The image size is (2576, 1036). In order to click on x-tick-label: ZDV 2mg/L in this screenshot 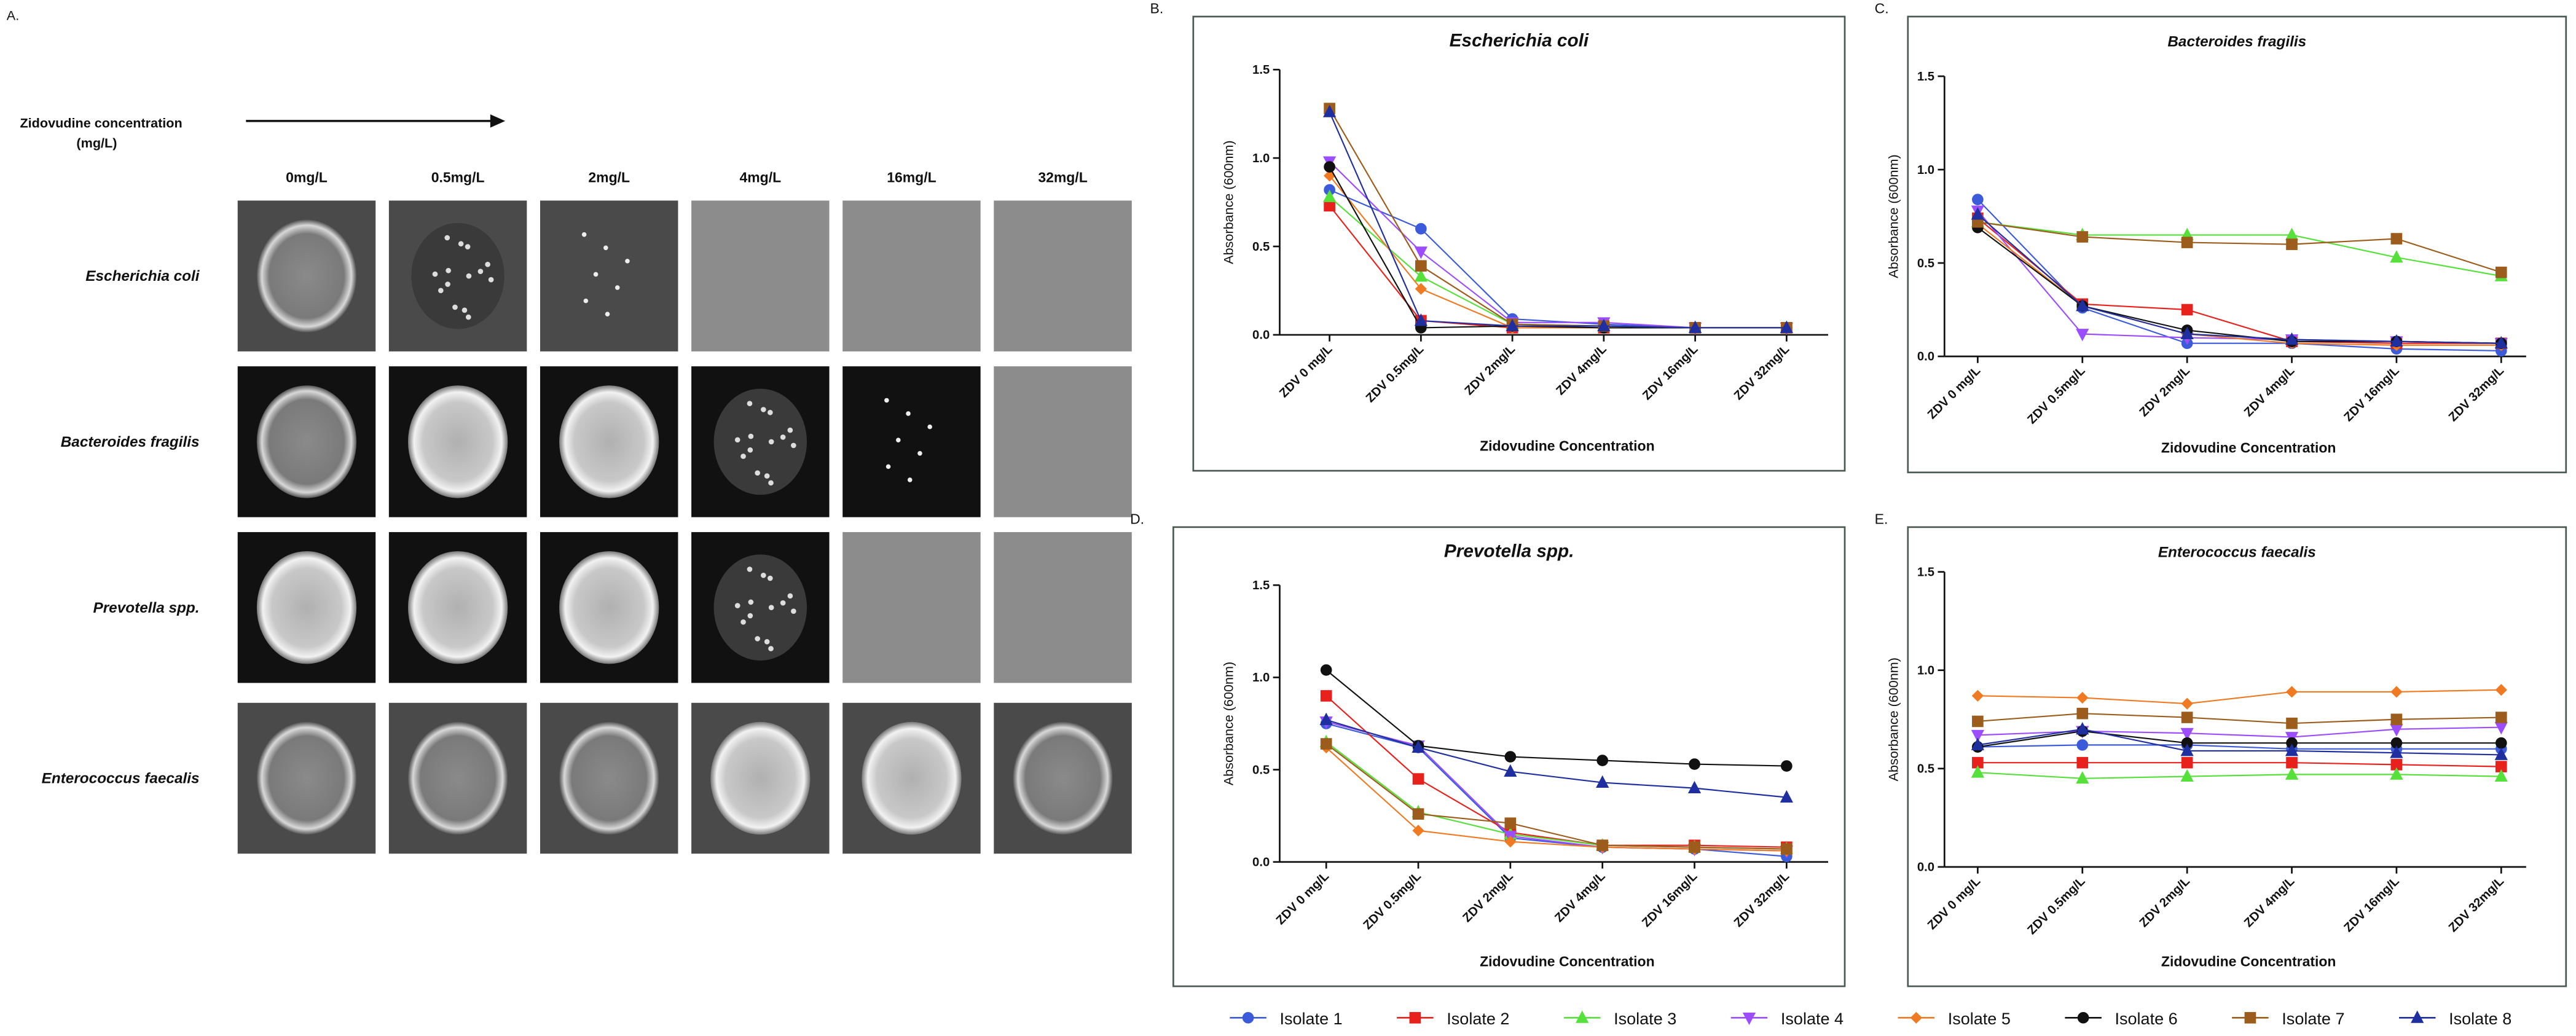, I will do `click(2165, 391)`.